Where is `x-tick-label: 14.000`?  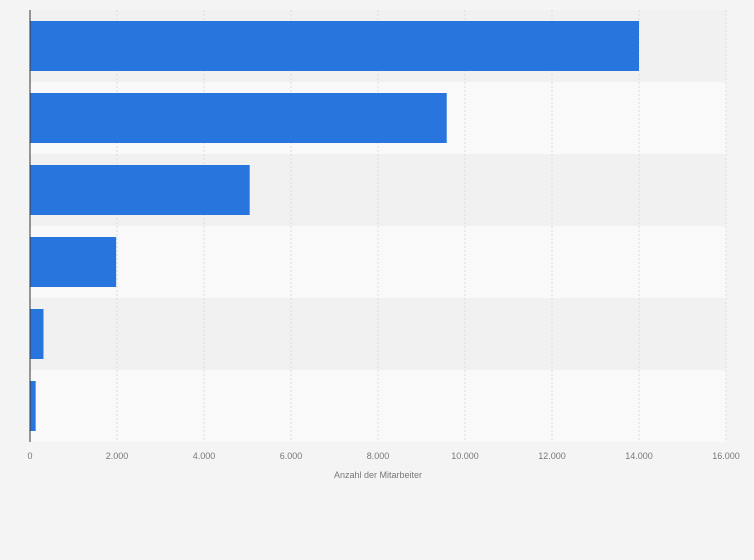
x-tick-label: 14.000 is located at coordinates (639, 456).